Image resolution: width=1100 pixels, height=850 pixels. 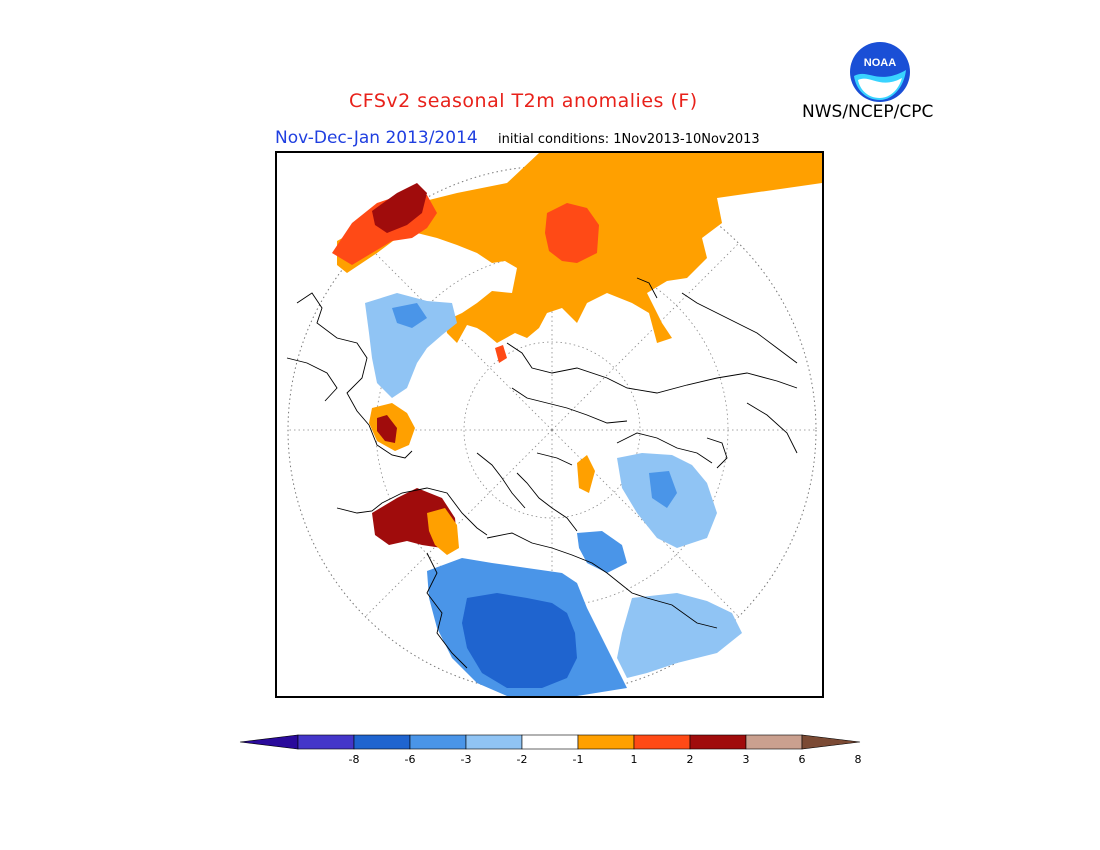 What do you see at coordinates (586, 474) in the screenshot?
I see `warm-anomaly-greenland-edge` at bounding box center [586, 474].